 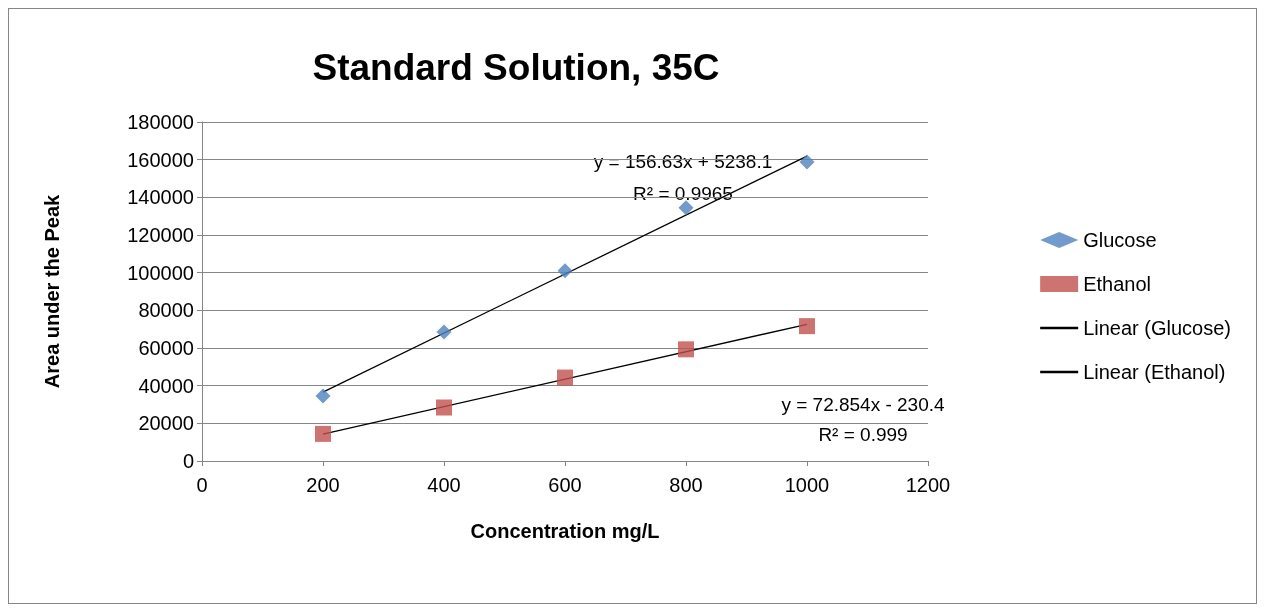 What do you see at coordinates (160, 159) in the screenshot?
I see `y-tick-label: 160000` at bounding box center [160, 159].